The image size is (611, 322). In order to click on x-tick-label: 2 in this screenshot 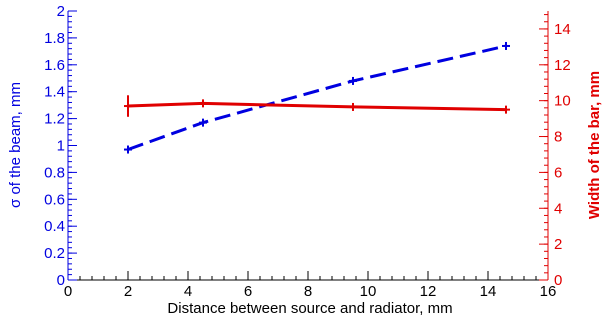, I will do `click(128, 291)`.